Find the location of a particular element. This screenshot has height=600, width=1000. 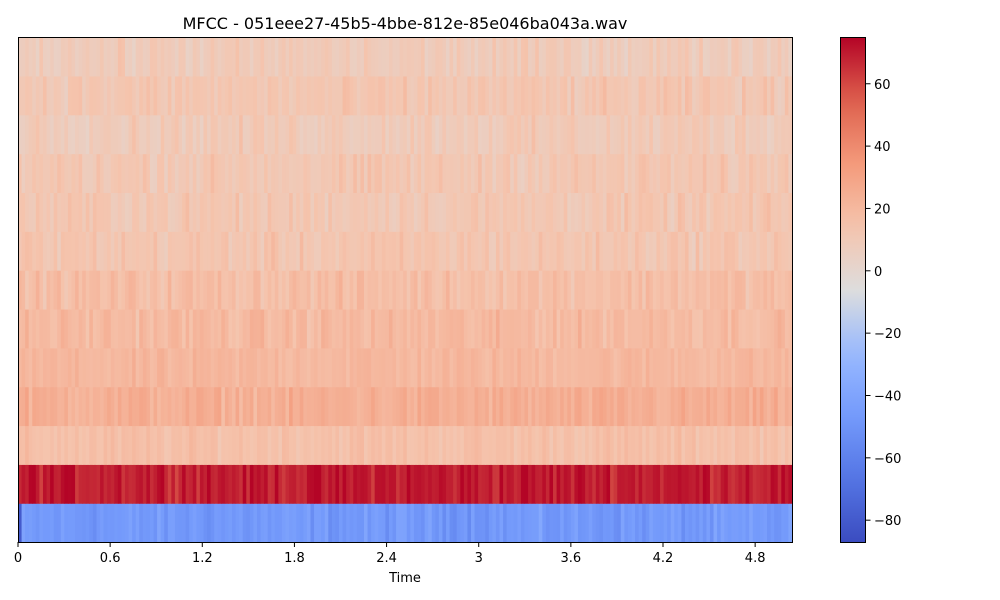

x-tick-label: 0 is located at coordinates (18, 558).